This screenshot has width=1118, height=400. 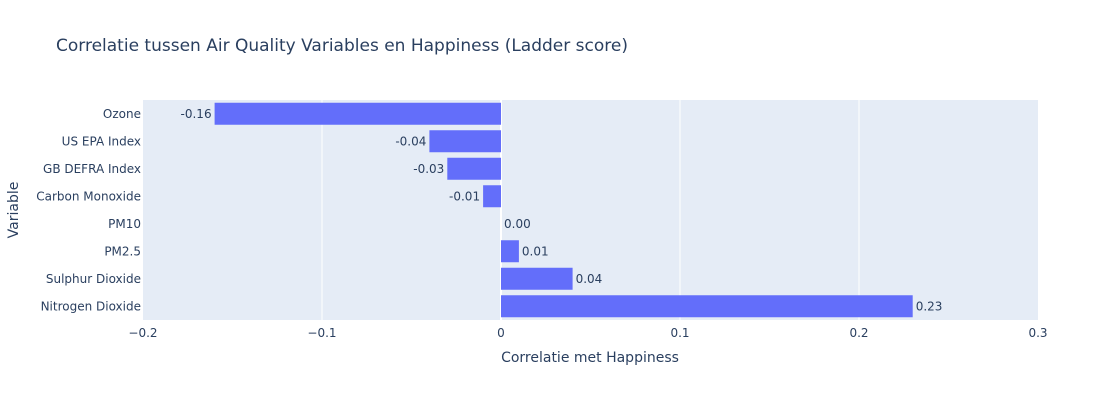 I want to click on bar-value-label: -0.01, so click(x=464, y=196).